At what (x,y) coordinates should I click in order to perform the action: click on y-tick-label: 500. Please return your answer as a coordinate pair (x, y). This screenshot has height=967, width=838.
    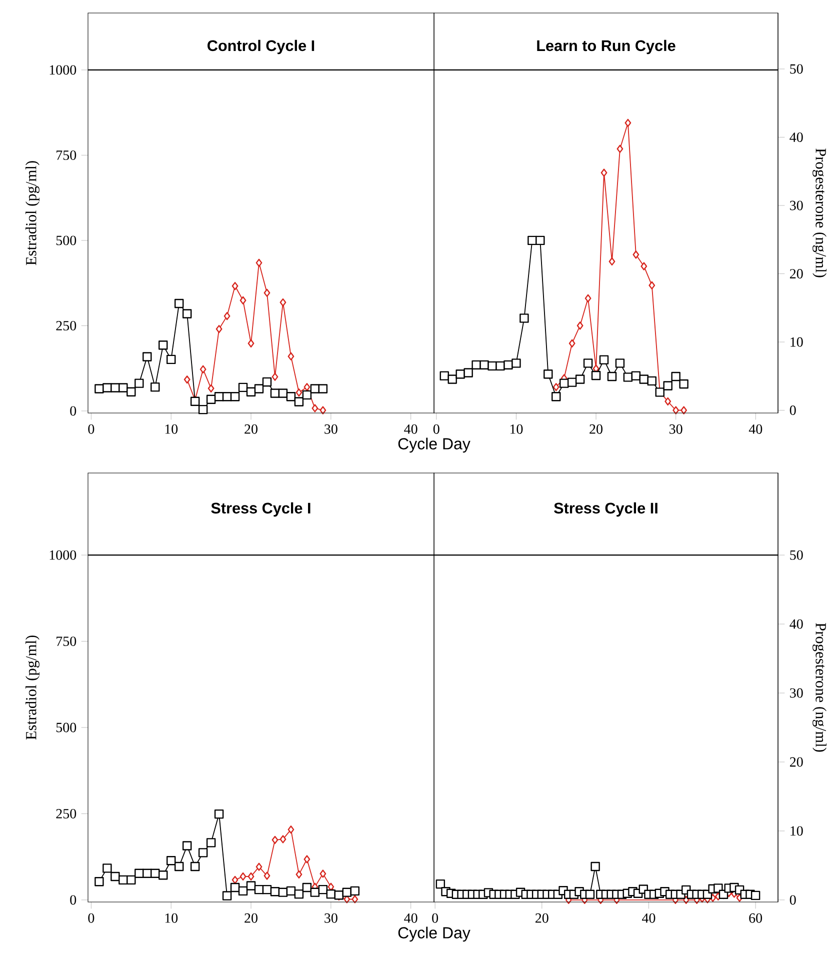
    Looking at the image, I should click on (66, 727).